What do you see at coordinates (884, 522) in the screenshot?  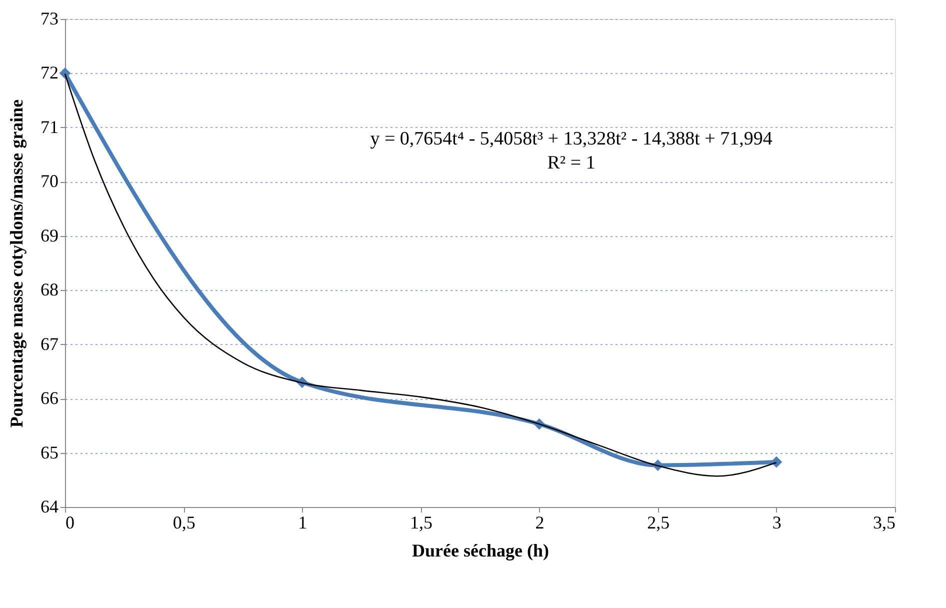 I see `x-tick-label: 3,5` at bounding box center [884, 522].